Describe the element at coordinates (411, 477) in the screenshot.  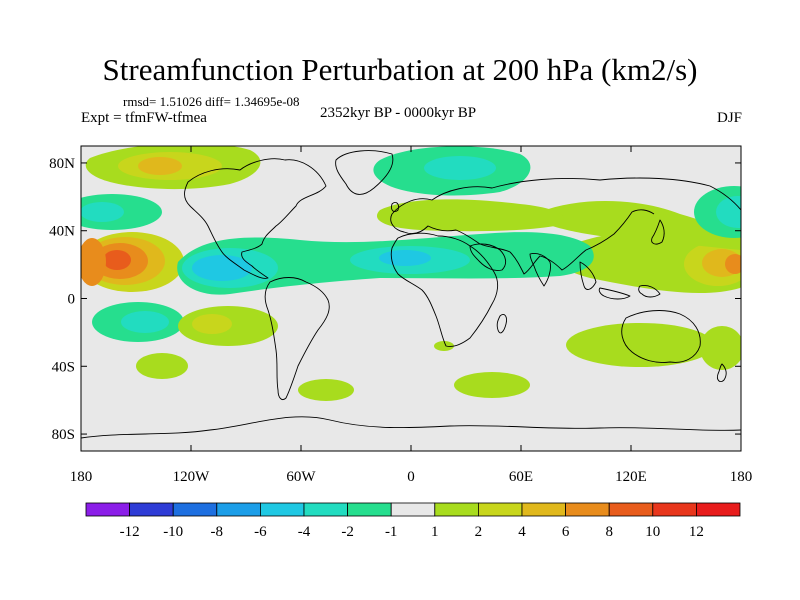
I see `x-tick-label: 0` at that location.